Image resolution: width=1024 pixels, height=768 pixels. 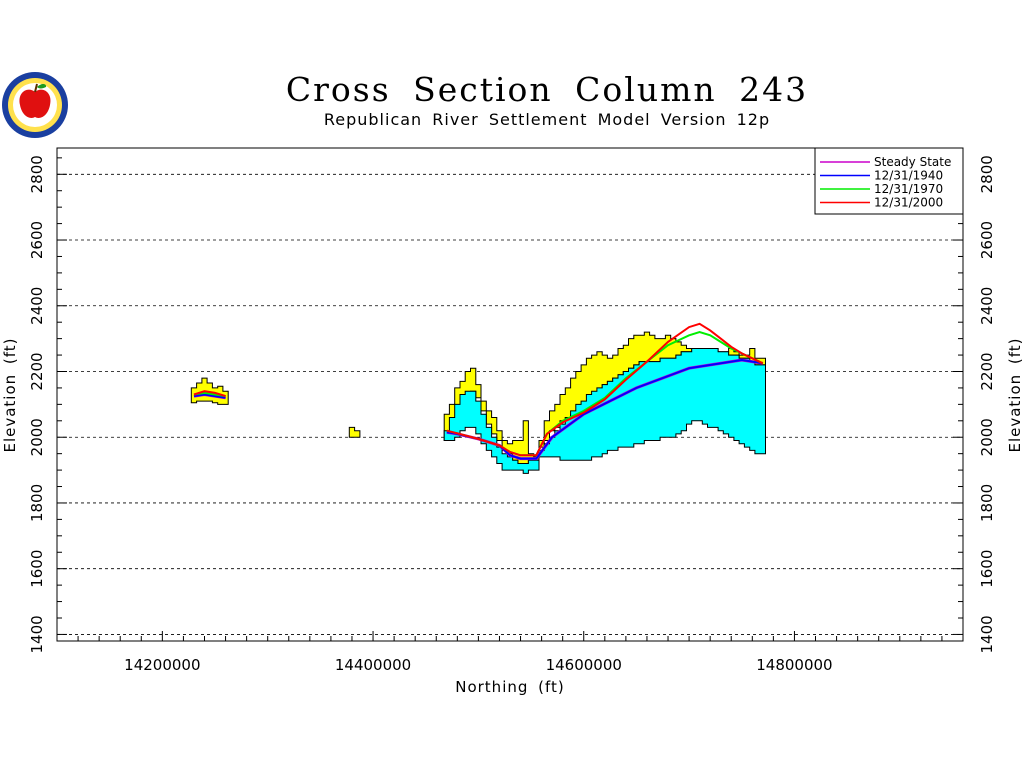 I want to click on y-tick-label-right: 1800, so click(x=987, y=503).